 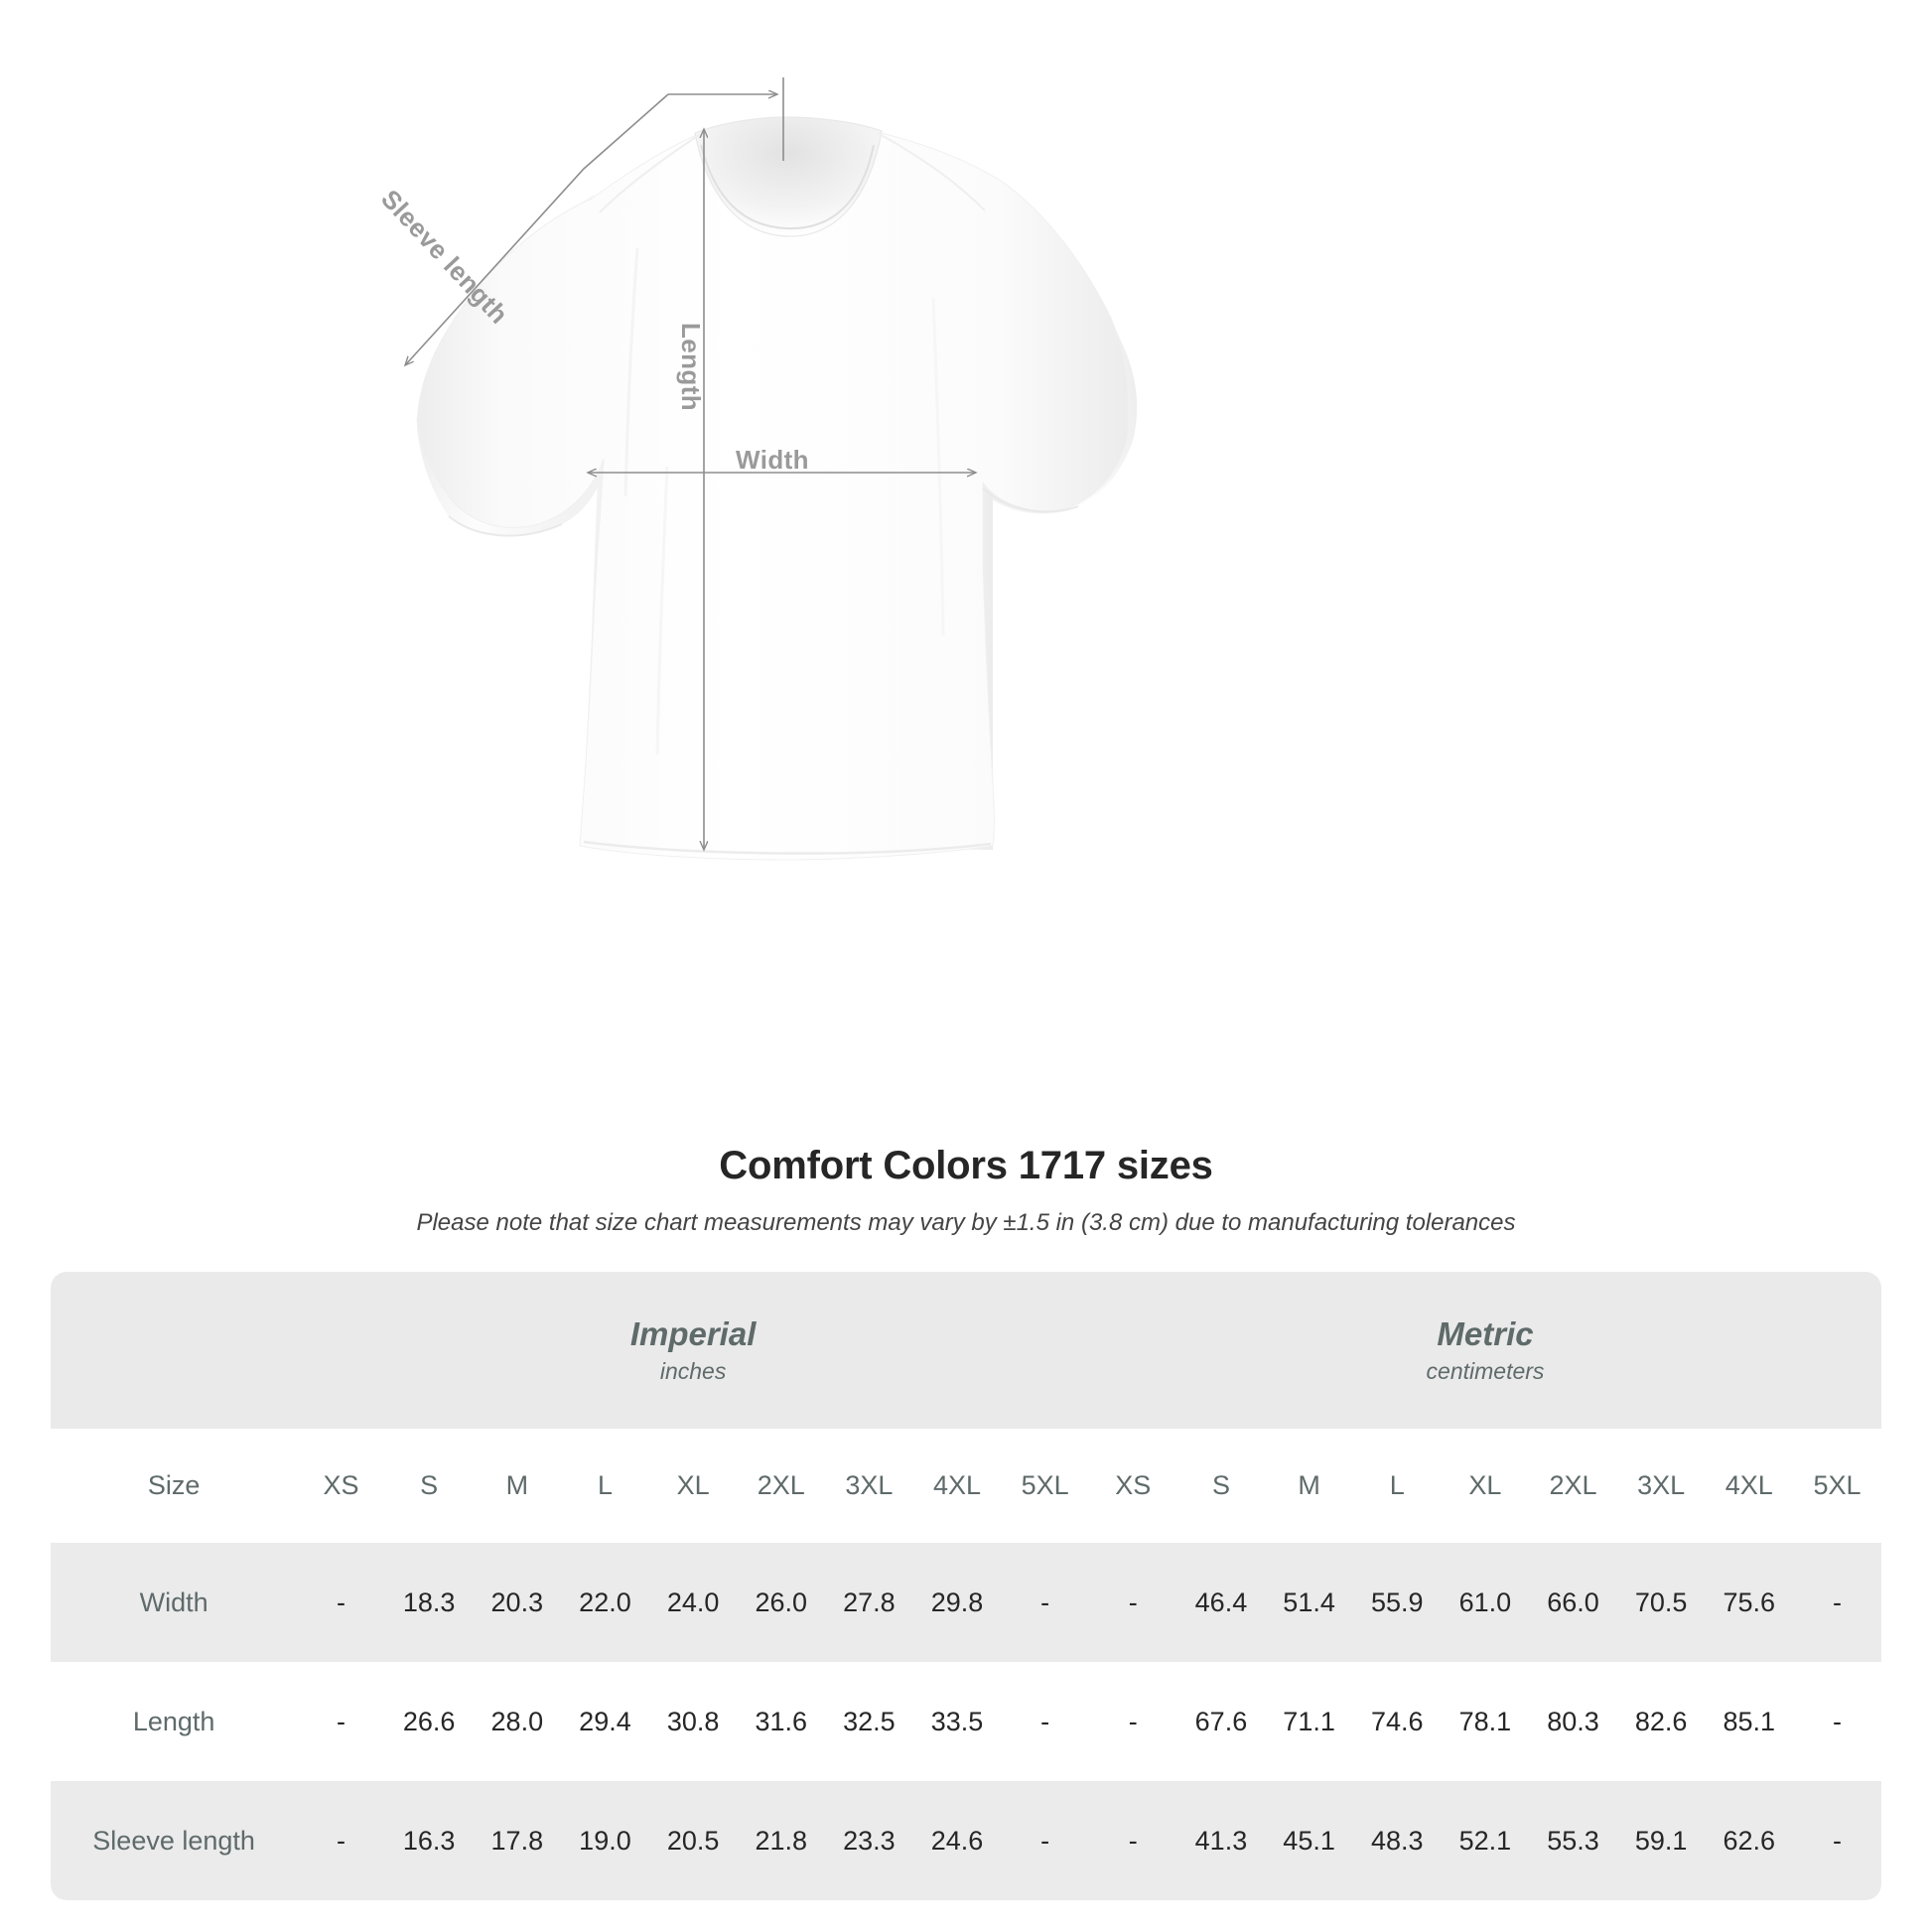 I want to click on size-header-imperial-5xl: 5XL, so click(x=1045, y=1486).